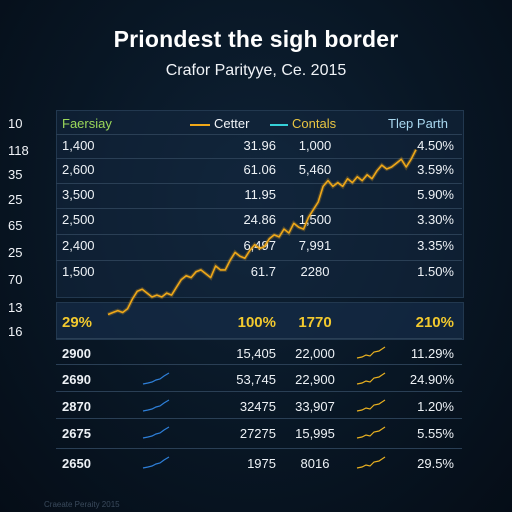 This screenshot has width=512, height=512. What do you see at coordinates (435, 169) in the screenshot?
I see `table-cell: 3.59%` at bounding box center [435, 169].